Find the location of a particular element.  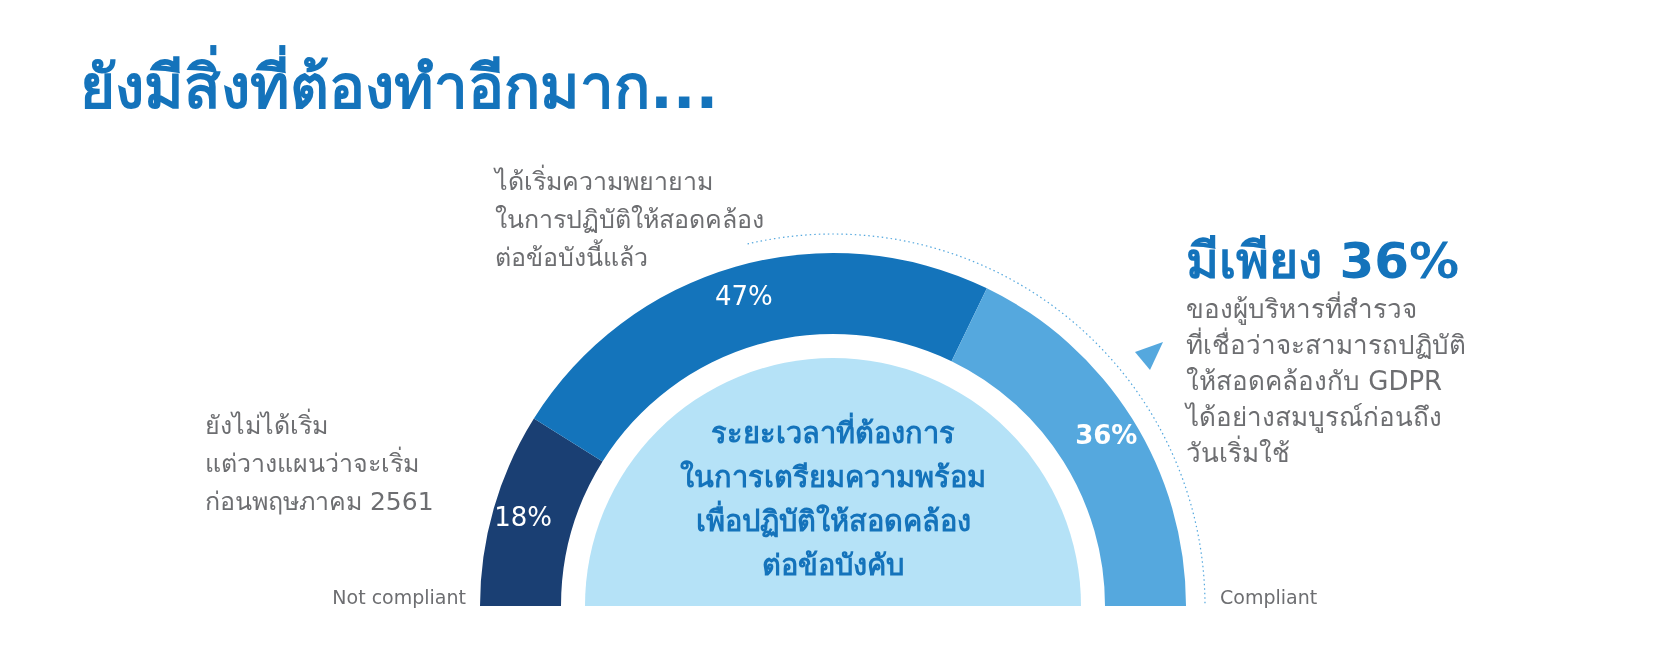

text: ระยะเวลาที่ต้องการ ในการเตรียมความพร้อม เพื่อปฏิบัติให้สอดคล้อง ต่อข้อบังคับ is located at coordinates (833, 497).